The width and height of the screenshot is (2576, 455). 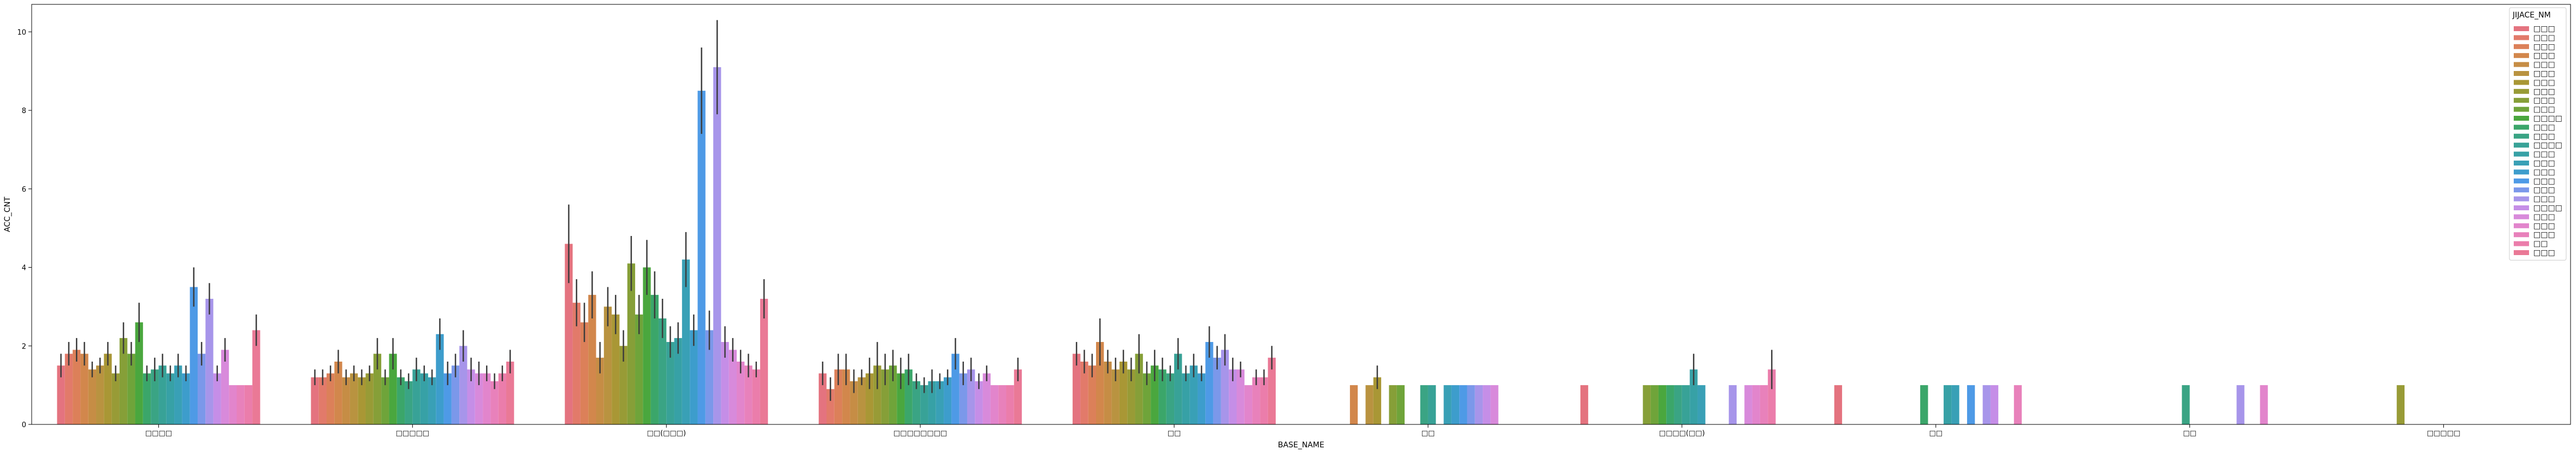 I want to click on y-tick-label: 6, so click(x=24, y=190).